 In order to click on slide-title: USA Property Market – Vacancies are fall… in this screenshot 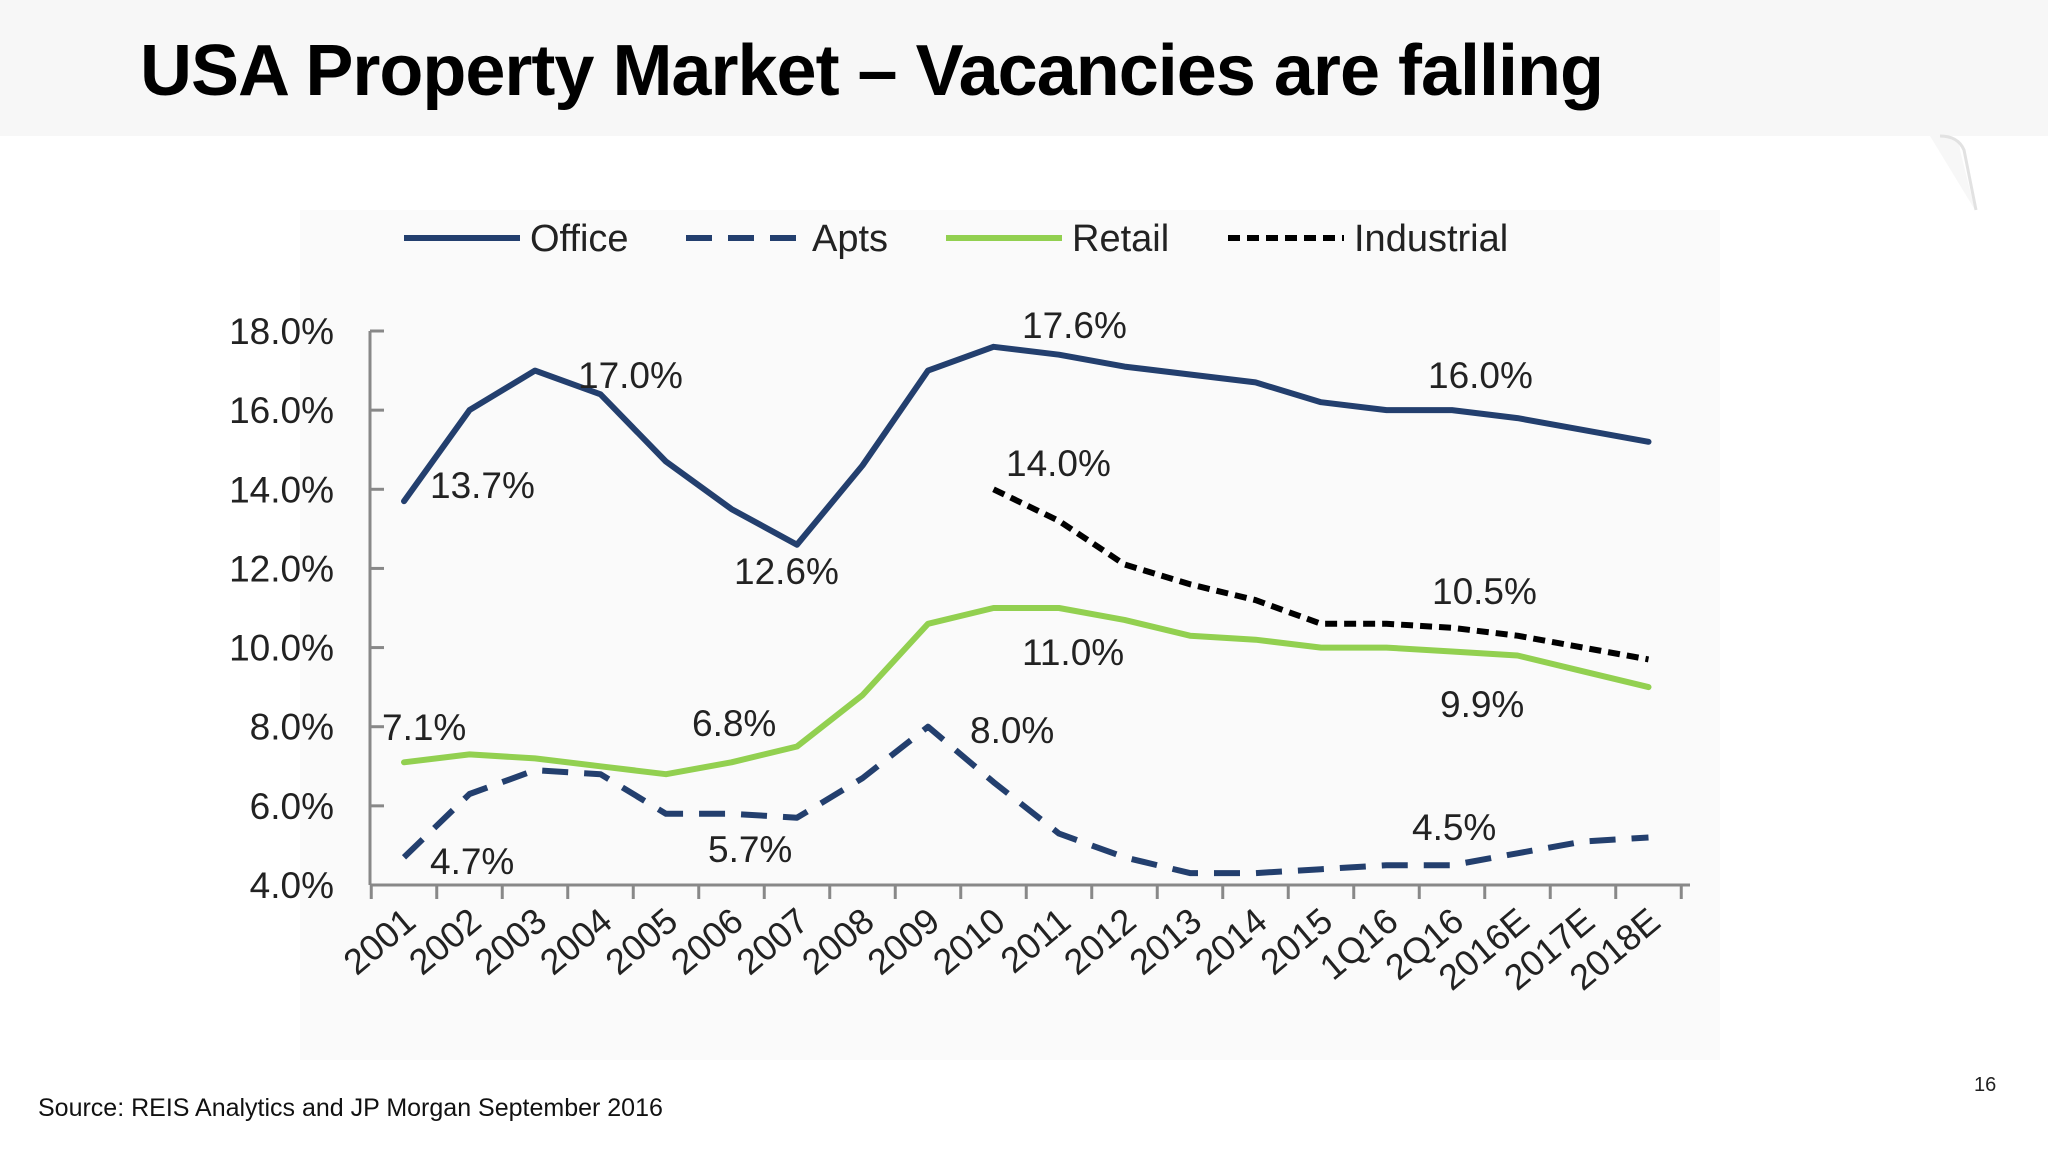, I will do `click(872, 71)`.